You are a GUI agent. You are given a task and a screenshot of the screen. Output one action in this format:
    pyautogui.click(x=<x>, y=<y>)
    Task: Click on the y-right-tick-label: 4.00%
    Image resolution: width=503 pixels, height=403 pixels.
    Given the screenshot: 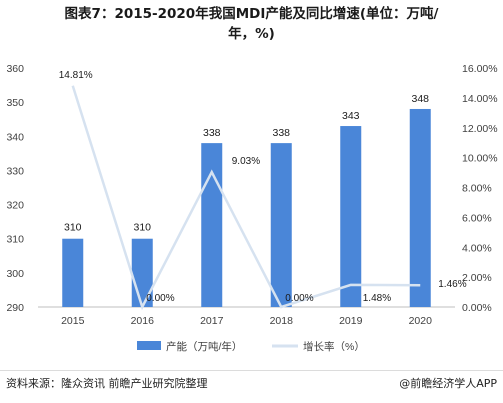 What is the action you would take?
    pyautogui.click(x=477, y=248)
    